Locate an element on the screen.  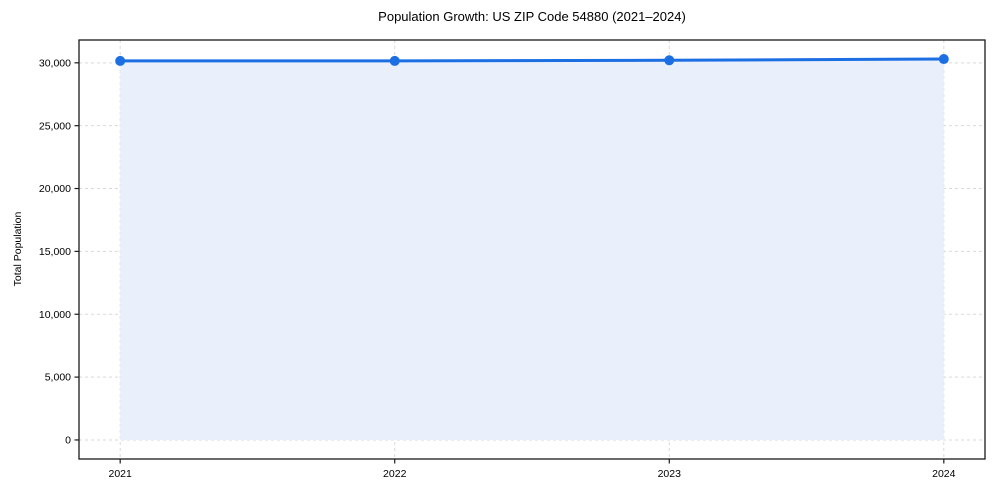
y-tick-label: 15,000 is located at coordinates (55, 252).